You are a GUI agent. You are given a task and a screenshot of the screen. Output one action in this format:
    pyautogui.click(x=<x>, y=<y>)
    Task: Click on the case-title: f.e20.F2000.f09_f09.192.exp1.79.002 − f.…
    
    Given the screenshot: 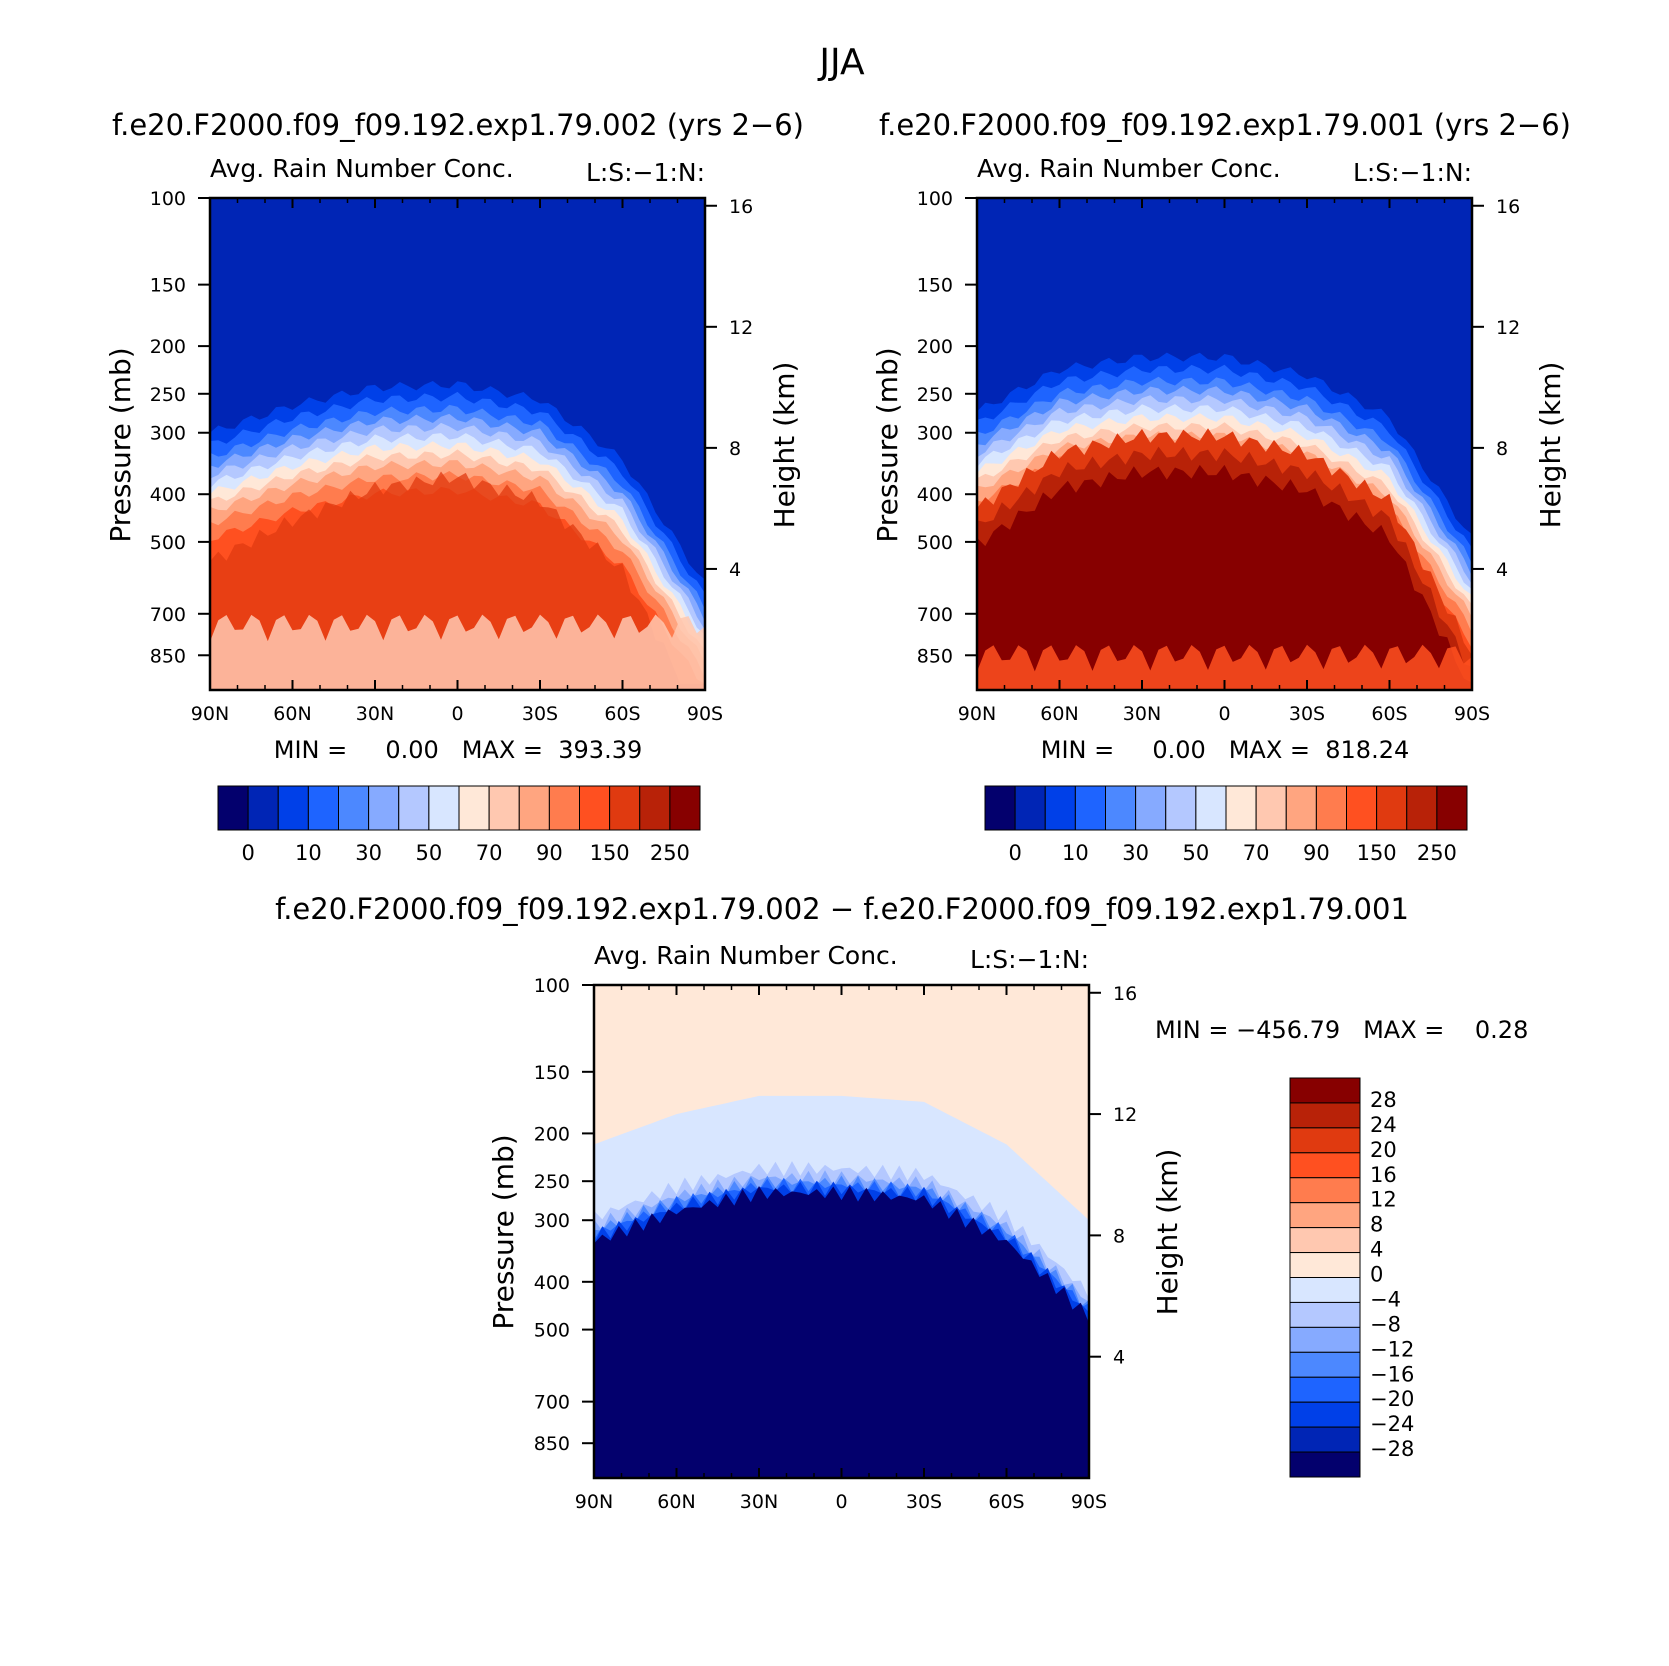 What is the action you would take?
    pyautogui.click(x=842, y=909)
    